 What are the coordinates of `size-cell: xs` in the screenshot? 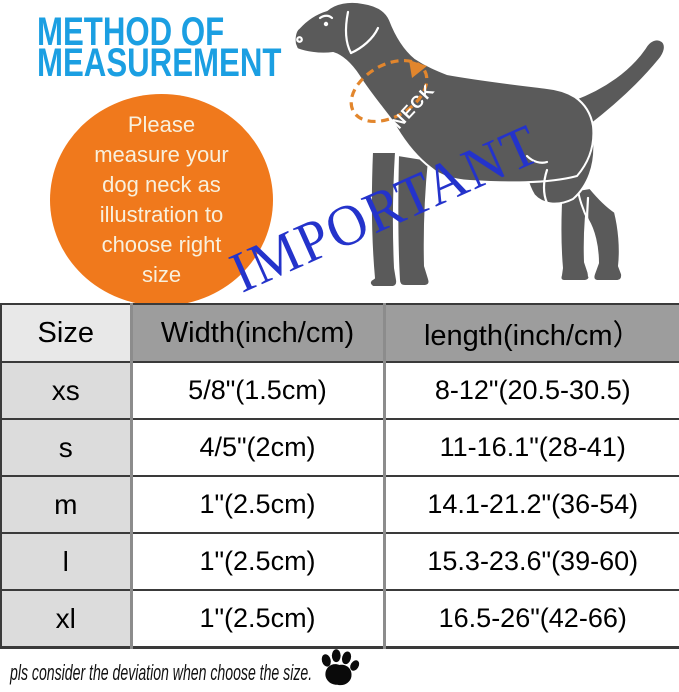 It's located at (67, 390).